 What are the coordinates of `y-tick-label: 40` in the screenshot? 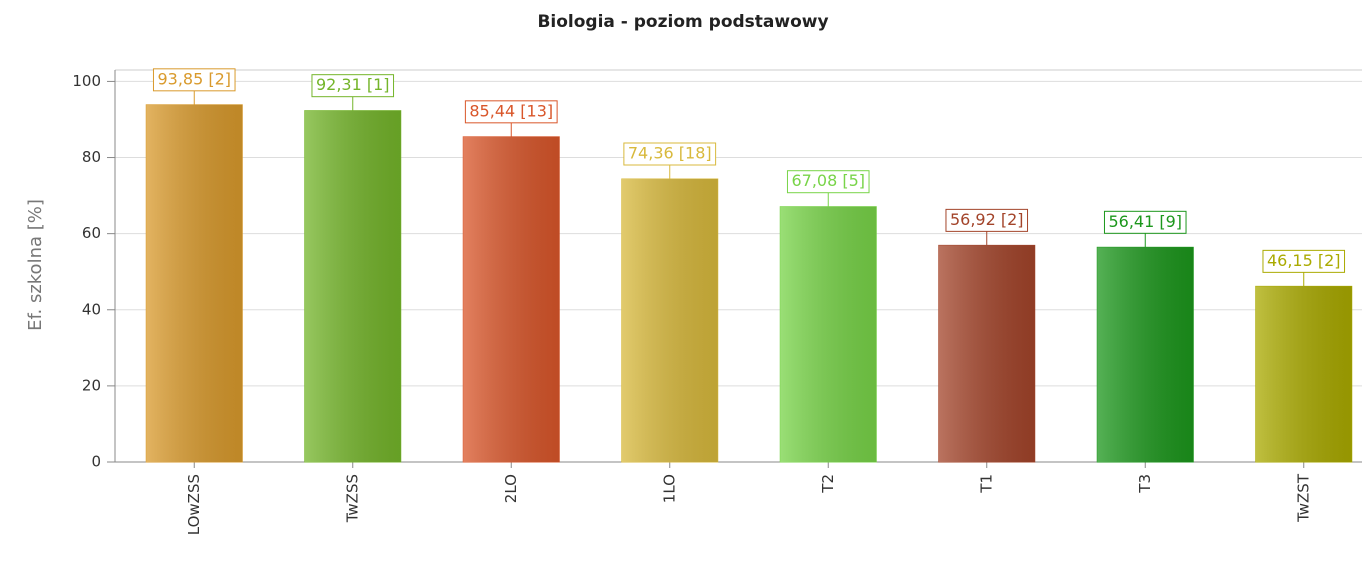 It's located at (91, 309).